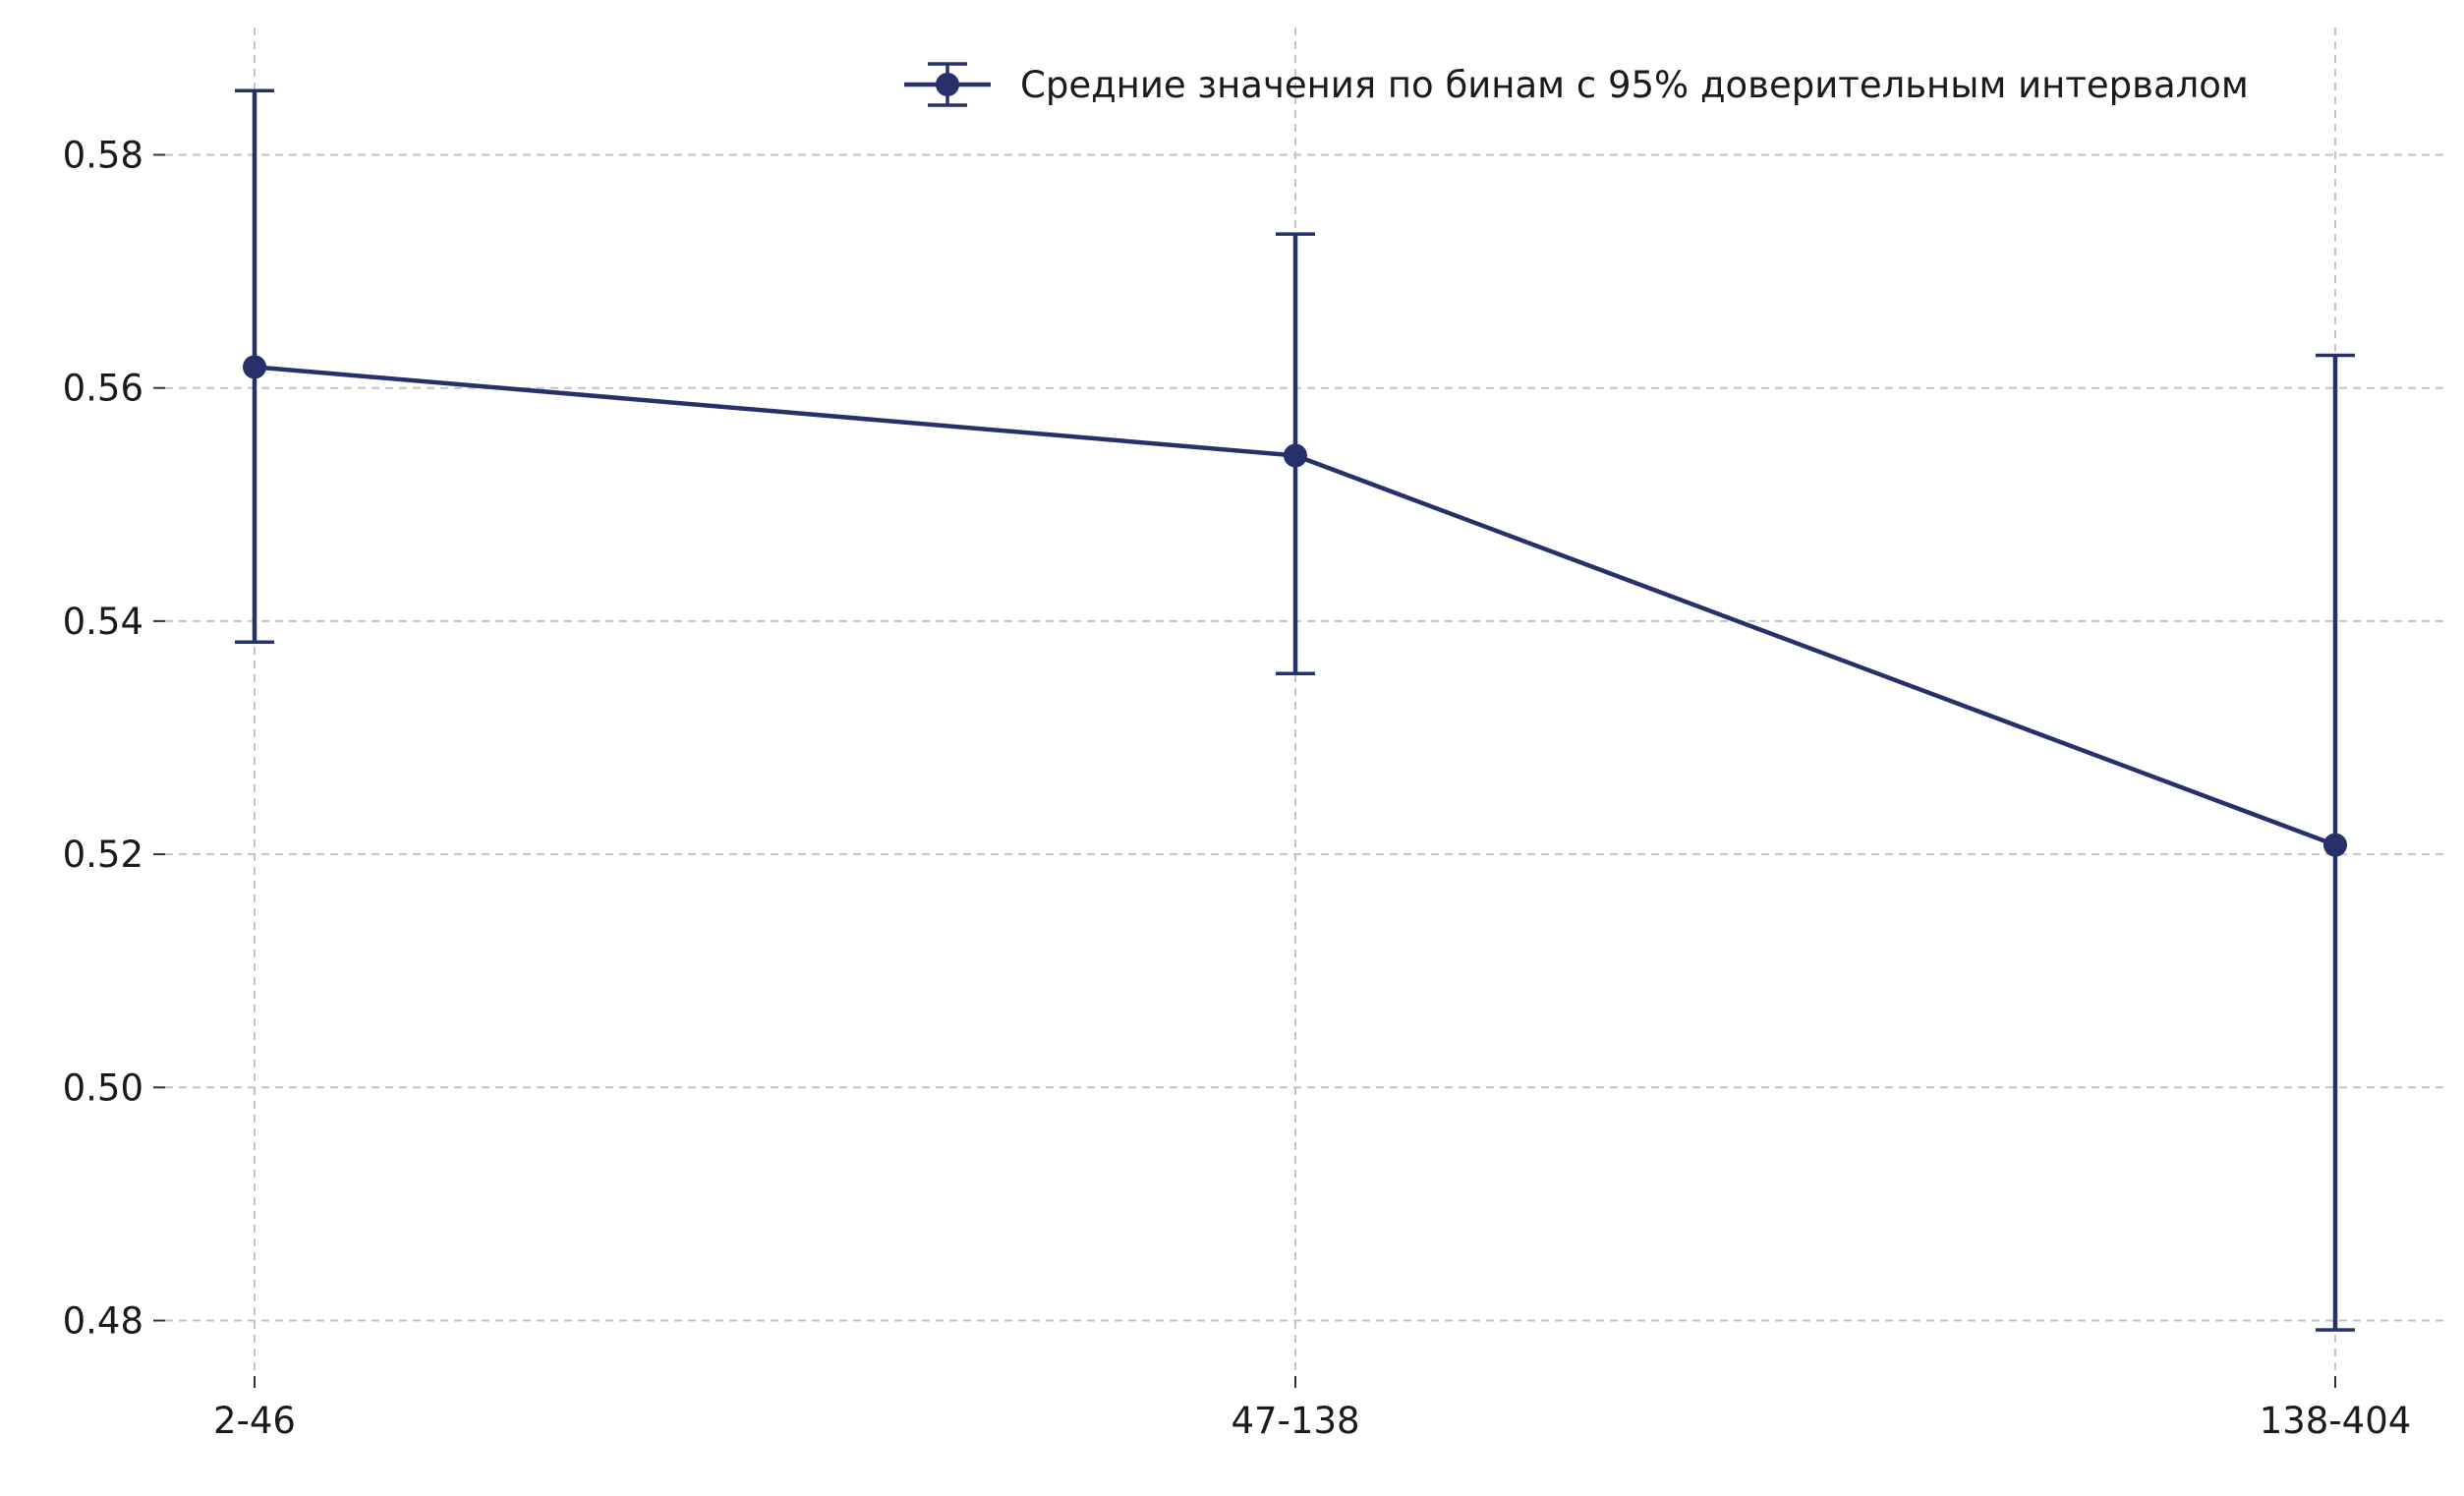 Image resolution: width=2464 pixels, height=1496 pixels. Describe the element at coordinates (2336, 1421) in the screenshot. I see `x-tick-label: 138-404` at that location.